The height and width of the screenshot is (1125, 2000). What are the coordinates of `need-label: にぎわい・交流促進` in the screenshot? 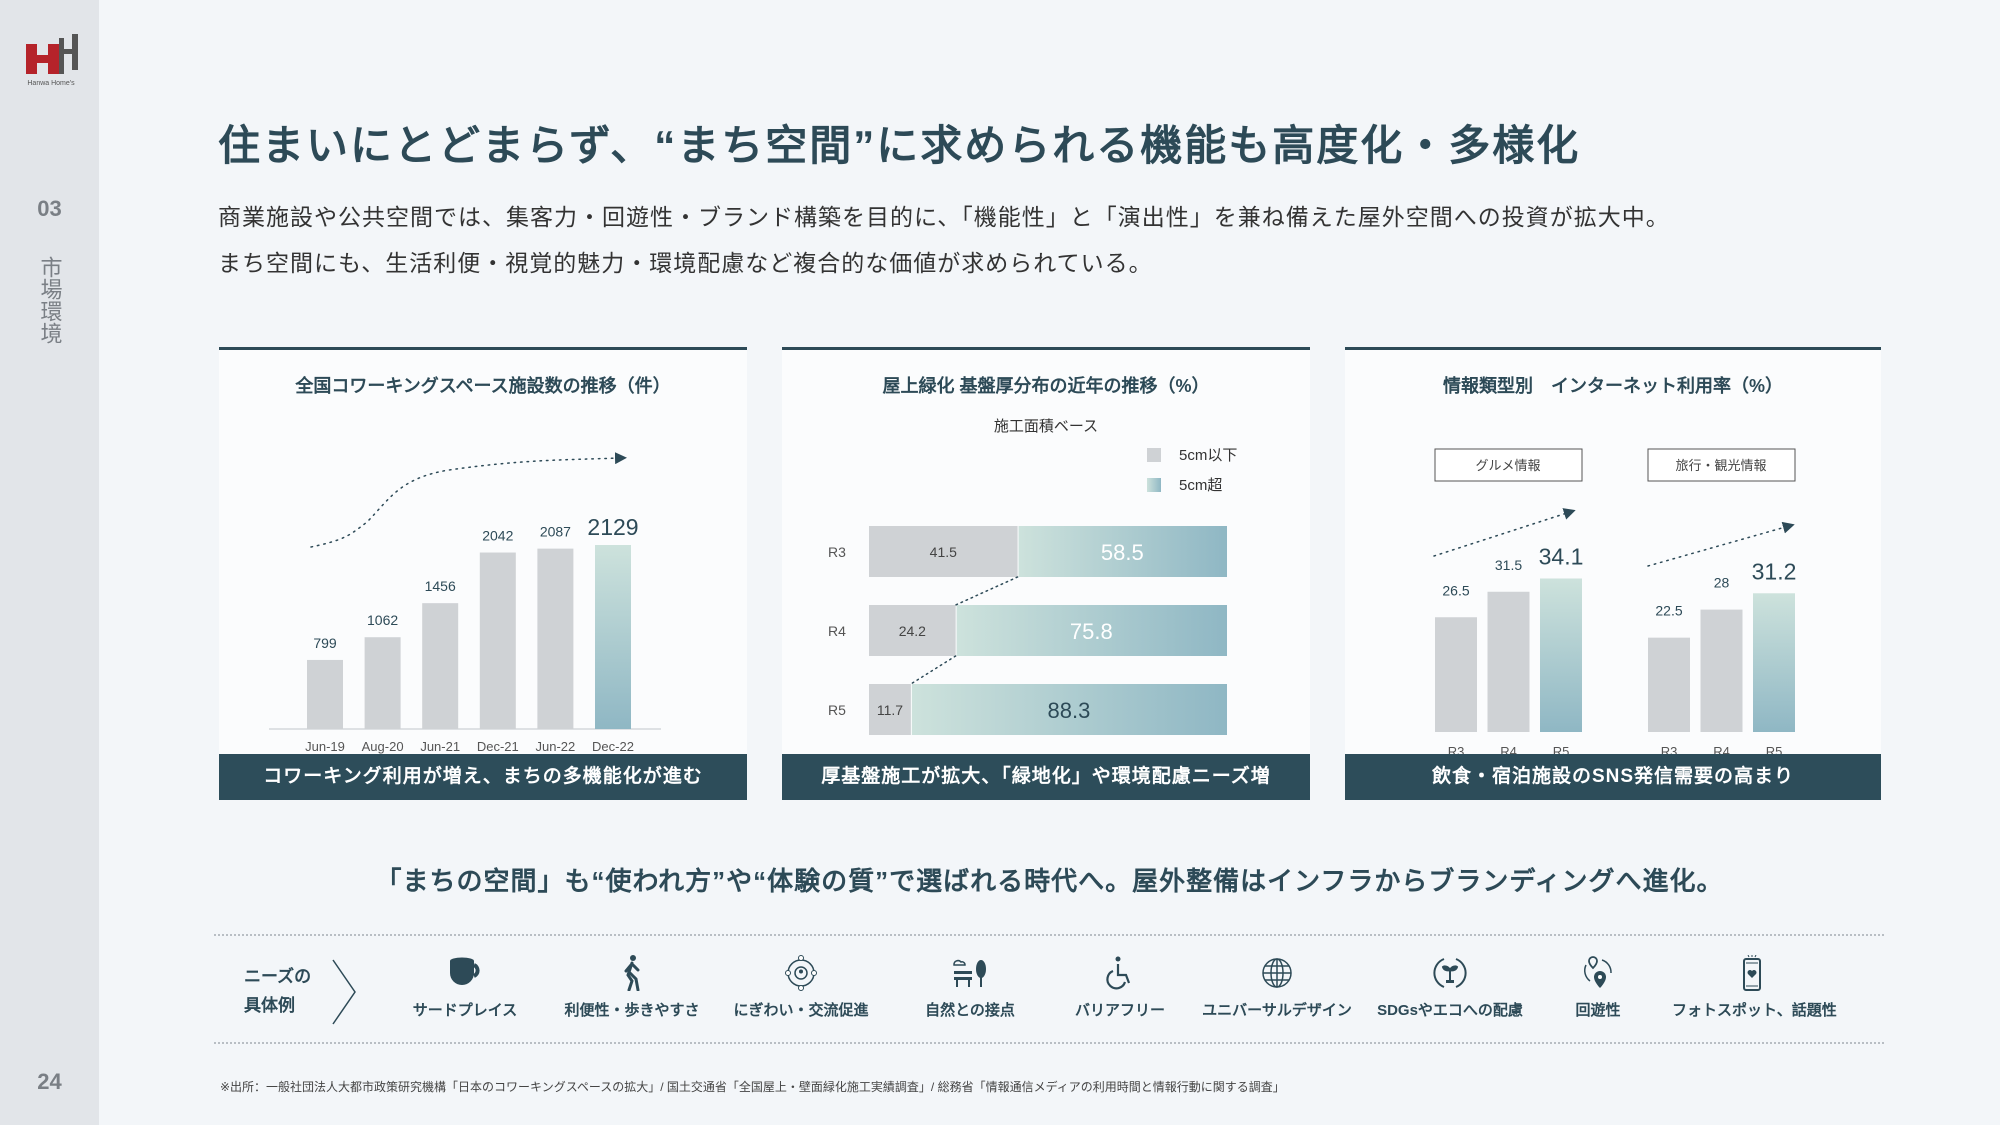 It's located at (801, 1010).